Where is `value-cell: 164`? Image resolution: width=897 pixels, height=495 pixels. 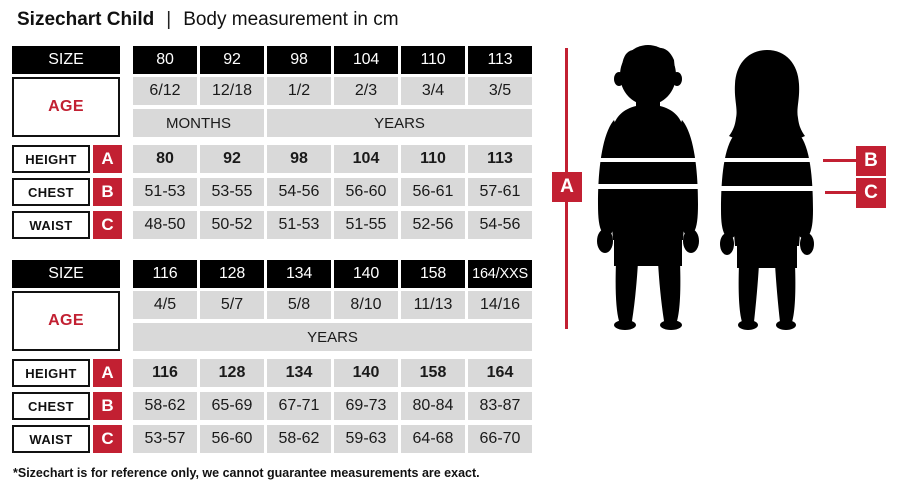
value-cell: 164 is located at coordinates (500, 373).